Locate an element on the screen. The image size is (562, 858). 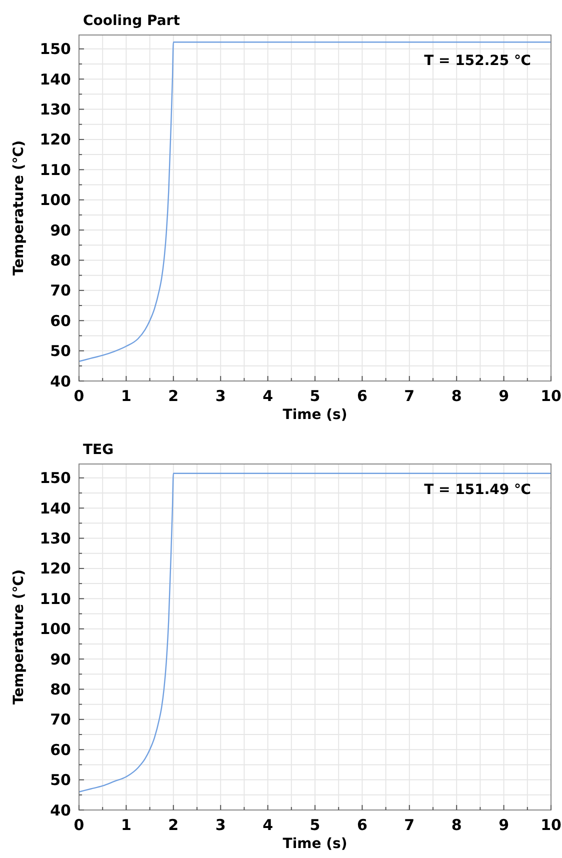
chart-title: TEG is located at coordinates (98, 450).